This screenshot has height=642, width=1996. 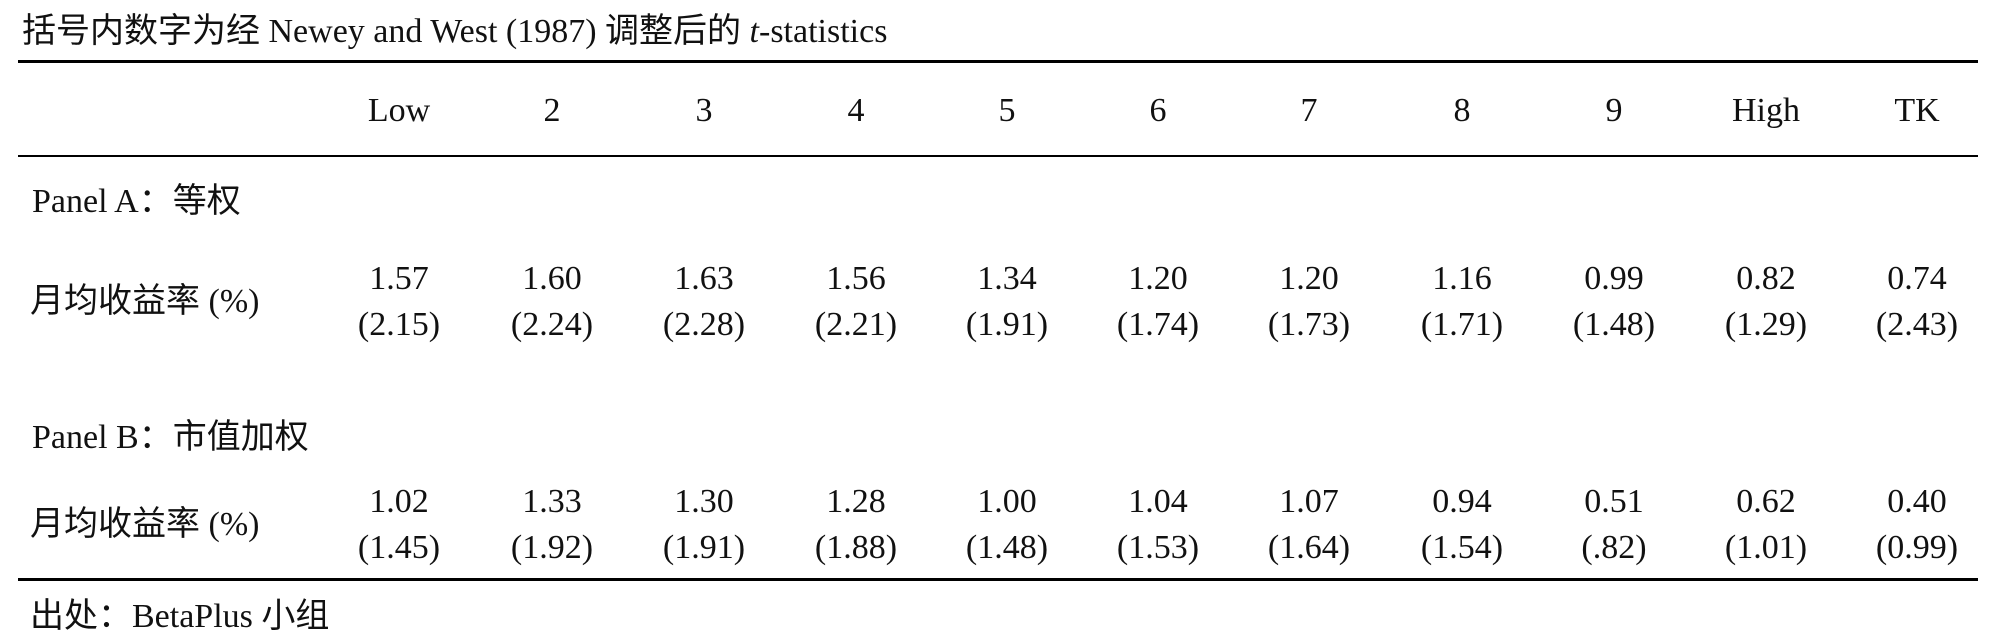 What do you see at coordinates (552, 278) in the screenshot?
I see `cell-value: 1.60` at bounding box center [552, 278].